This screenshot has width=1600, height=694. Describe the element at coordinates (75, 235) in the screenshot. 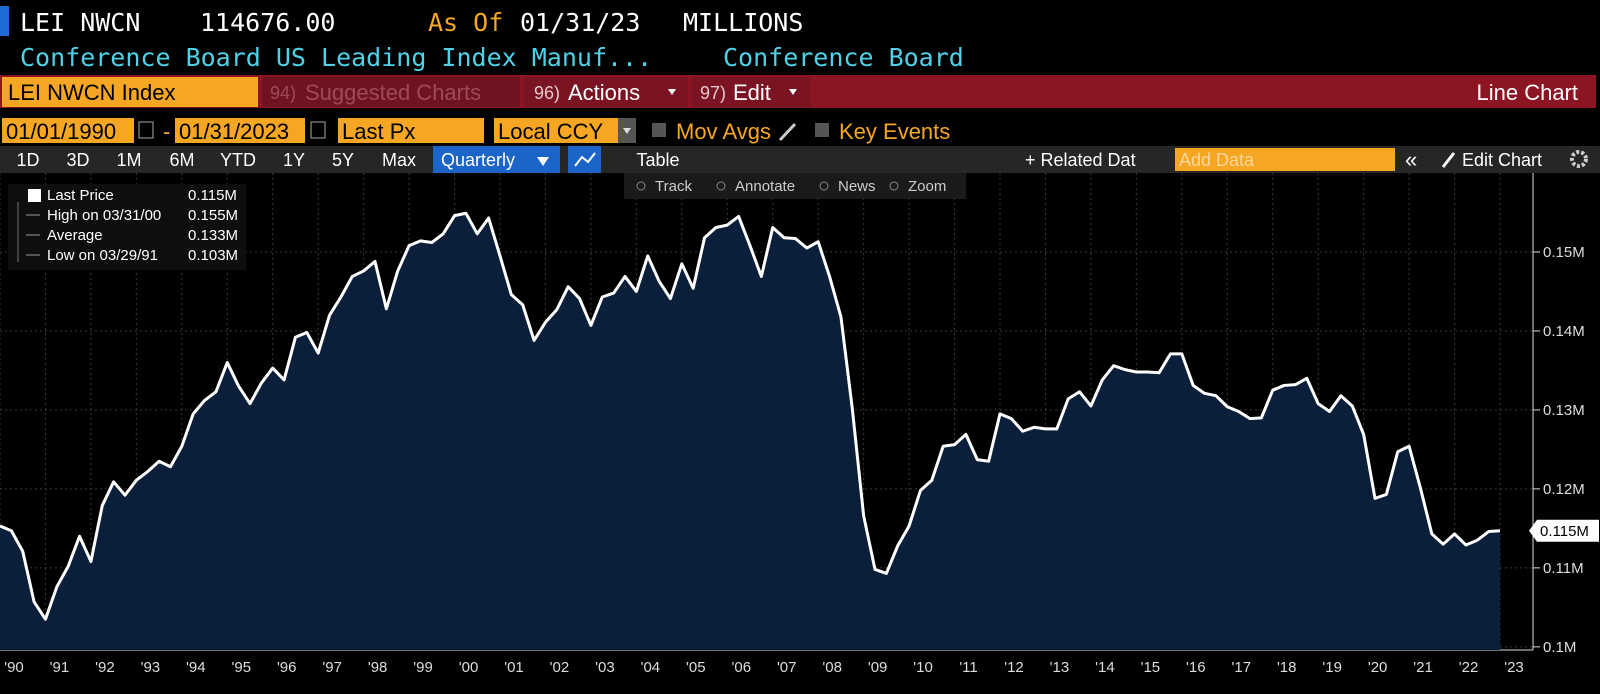

I see `legend-label: Average` at that location.